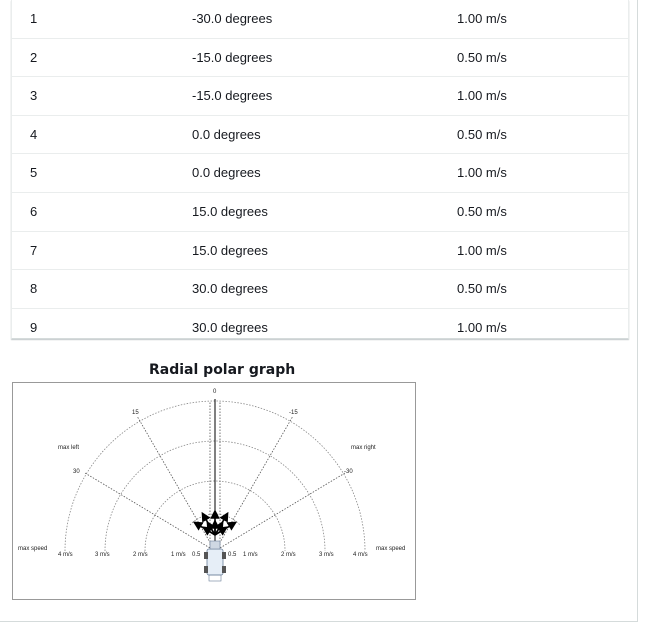 The image size is (649, 623). Describe the element at coordinates (34, 211) in the screenshot. I see `action-index: 6` at that location.